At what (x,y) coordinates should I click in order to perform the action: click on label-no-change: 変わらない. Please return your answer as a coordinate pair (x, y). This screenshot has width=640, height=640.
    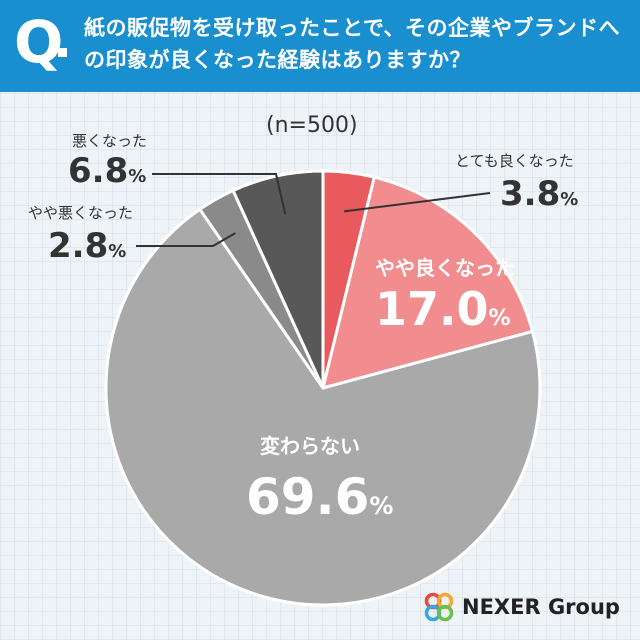
    Looking at the image, I should click on (310, 446).